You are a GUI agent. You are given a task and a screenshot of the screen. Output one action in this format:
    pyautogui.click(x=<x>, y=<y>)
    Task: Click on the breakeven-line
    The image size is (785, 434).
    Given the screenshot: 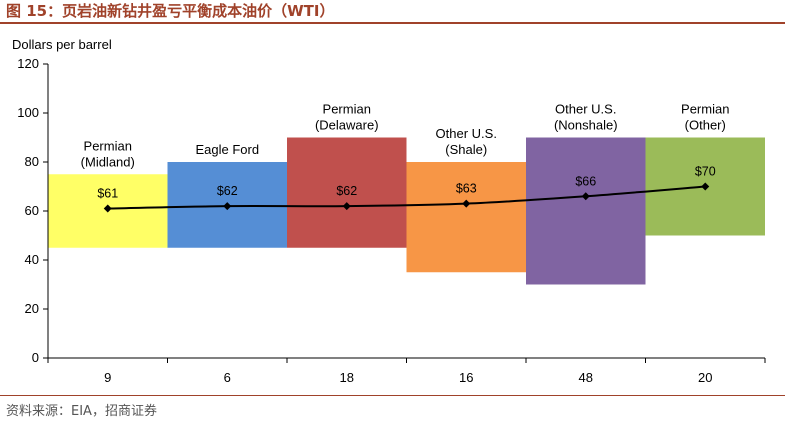 What is the action you would take?
    pyautogui.click(x=406, y=197)
    